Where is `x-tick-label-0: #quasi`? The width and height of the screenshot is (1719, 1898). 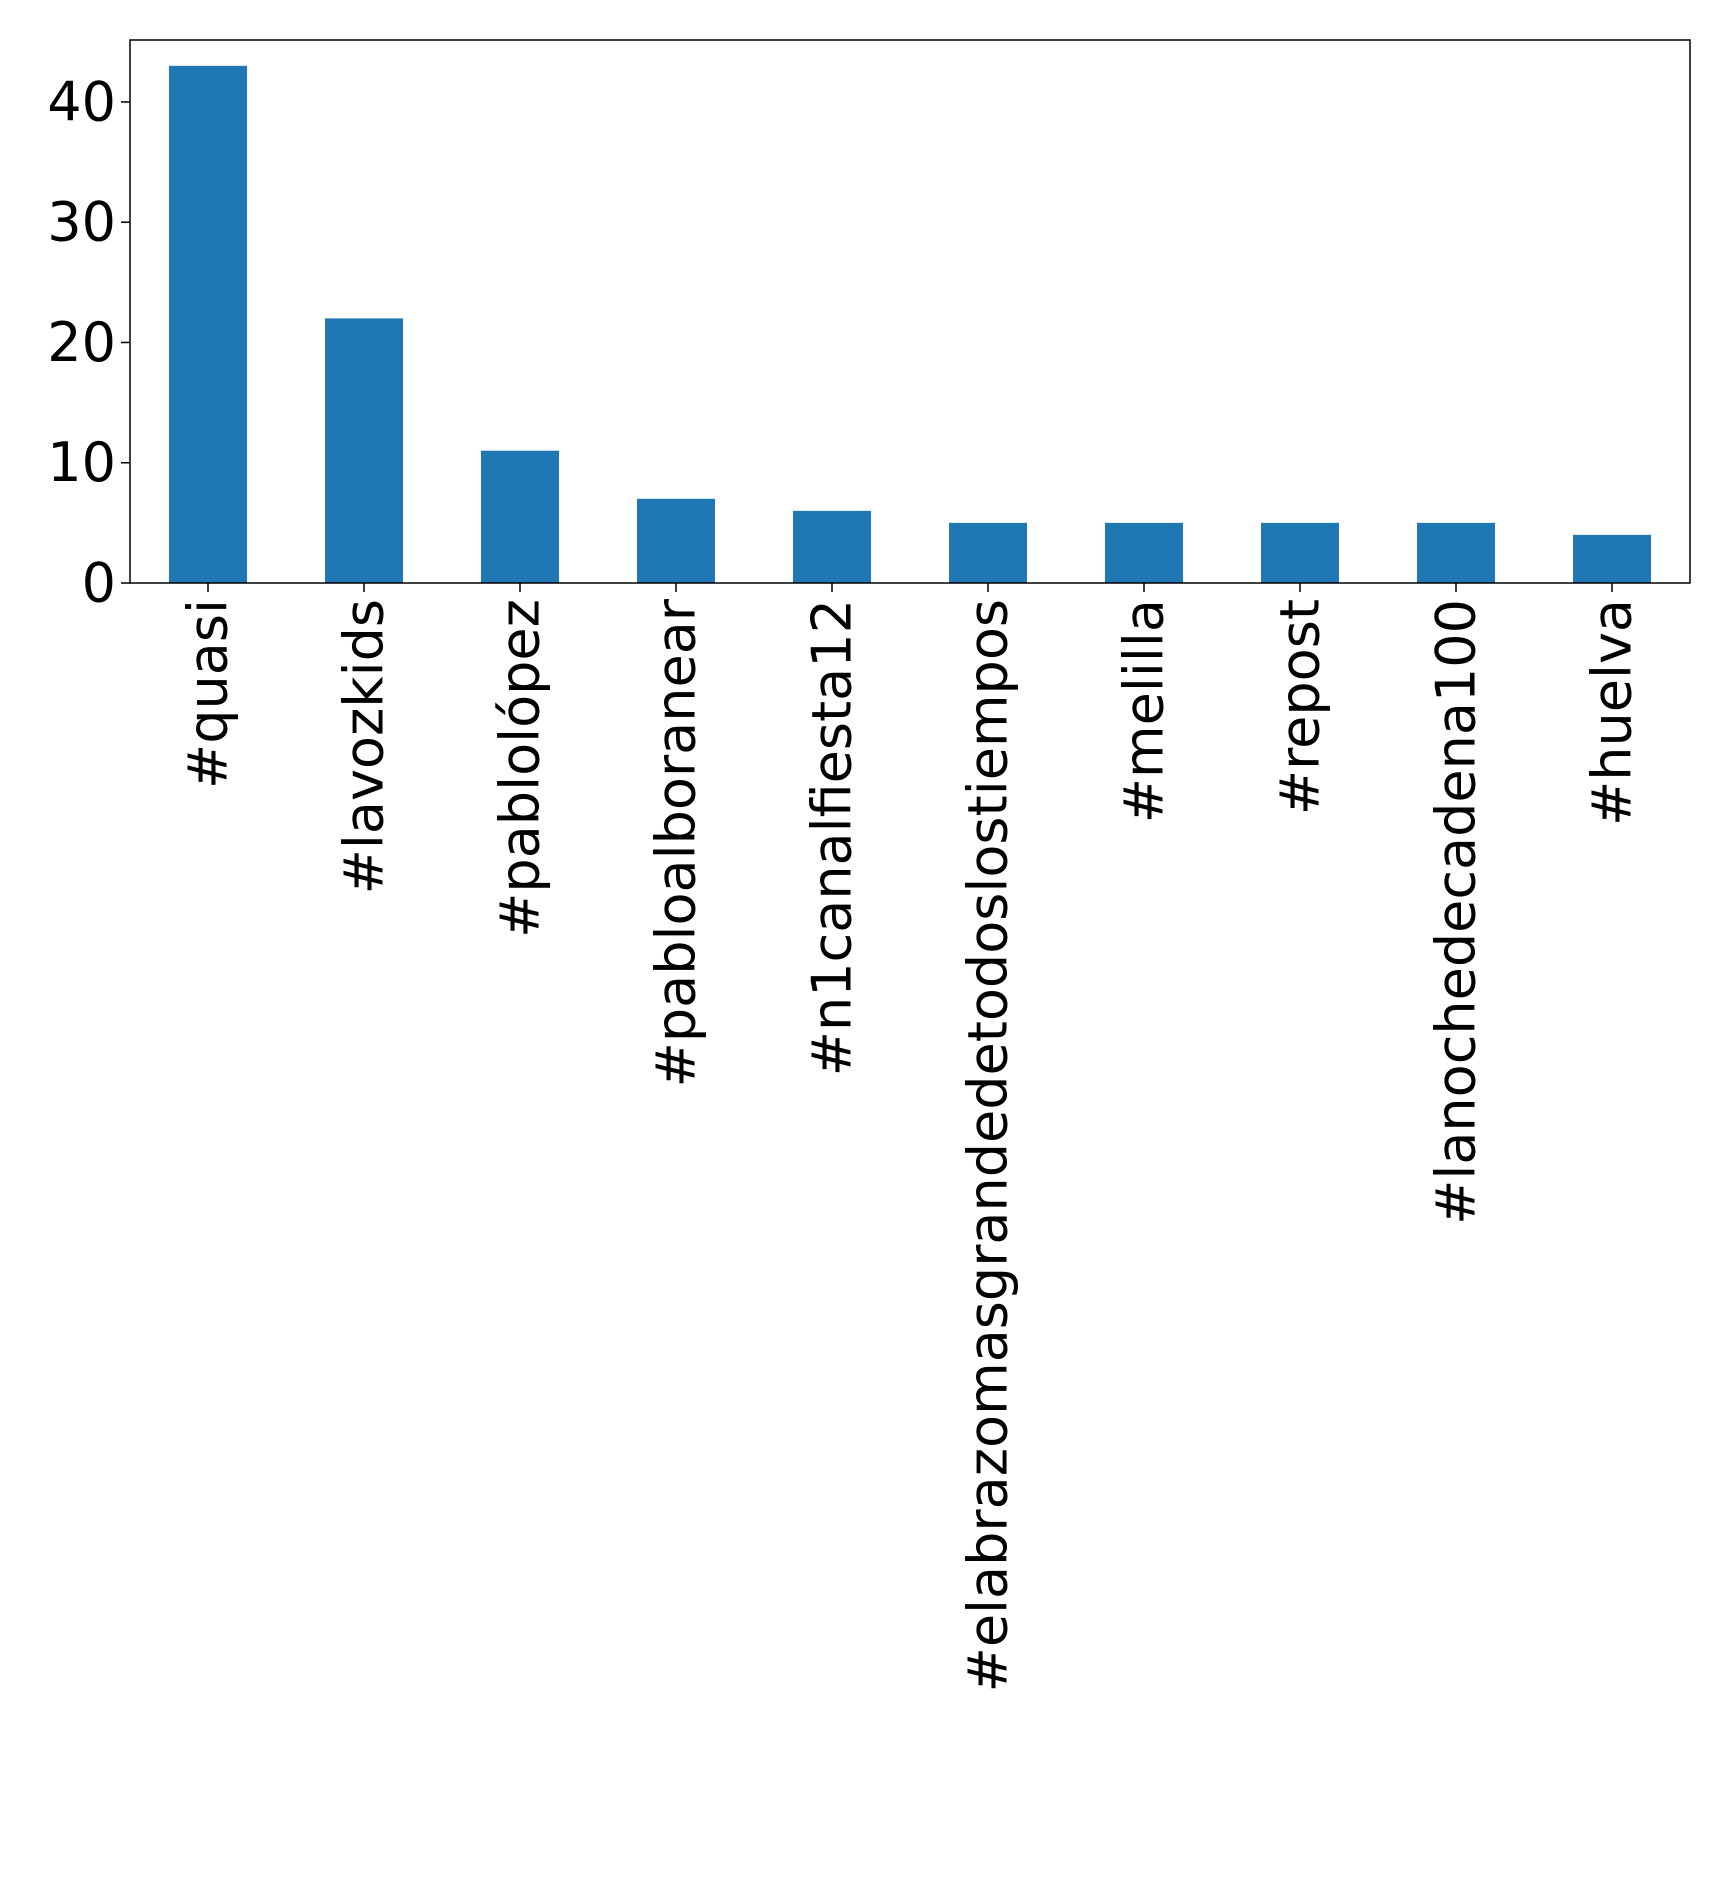 x-tick-label-0: #quasi is located at coordinates (208, 694).